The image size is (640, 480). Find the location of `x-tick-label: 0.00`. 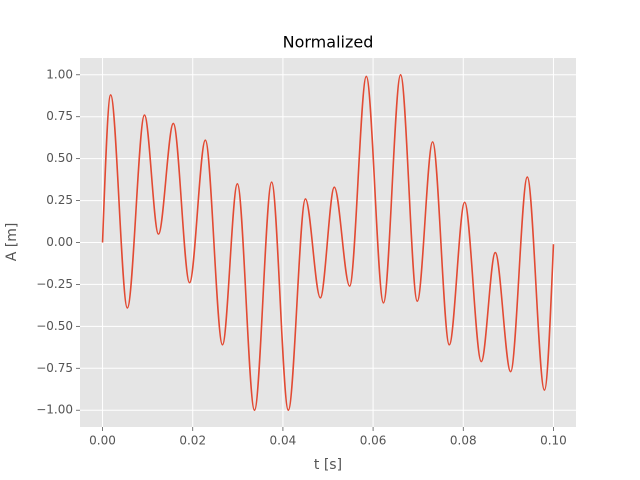

x-tick-label: 0.00 is located at coordinates (102, 441).